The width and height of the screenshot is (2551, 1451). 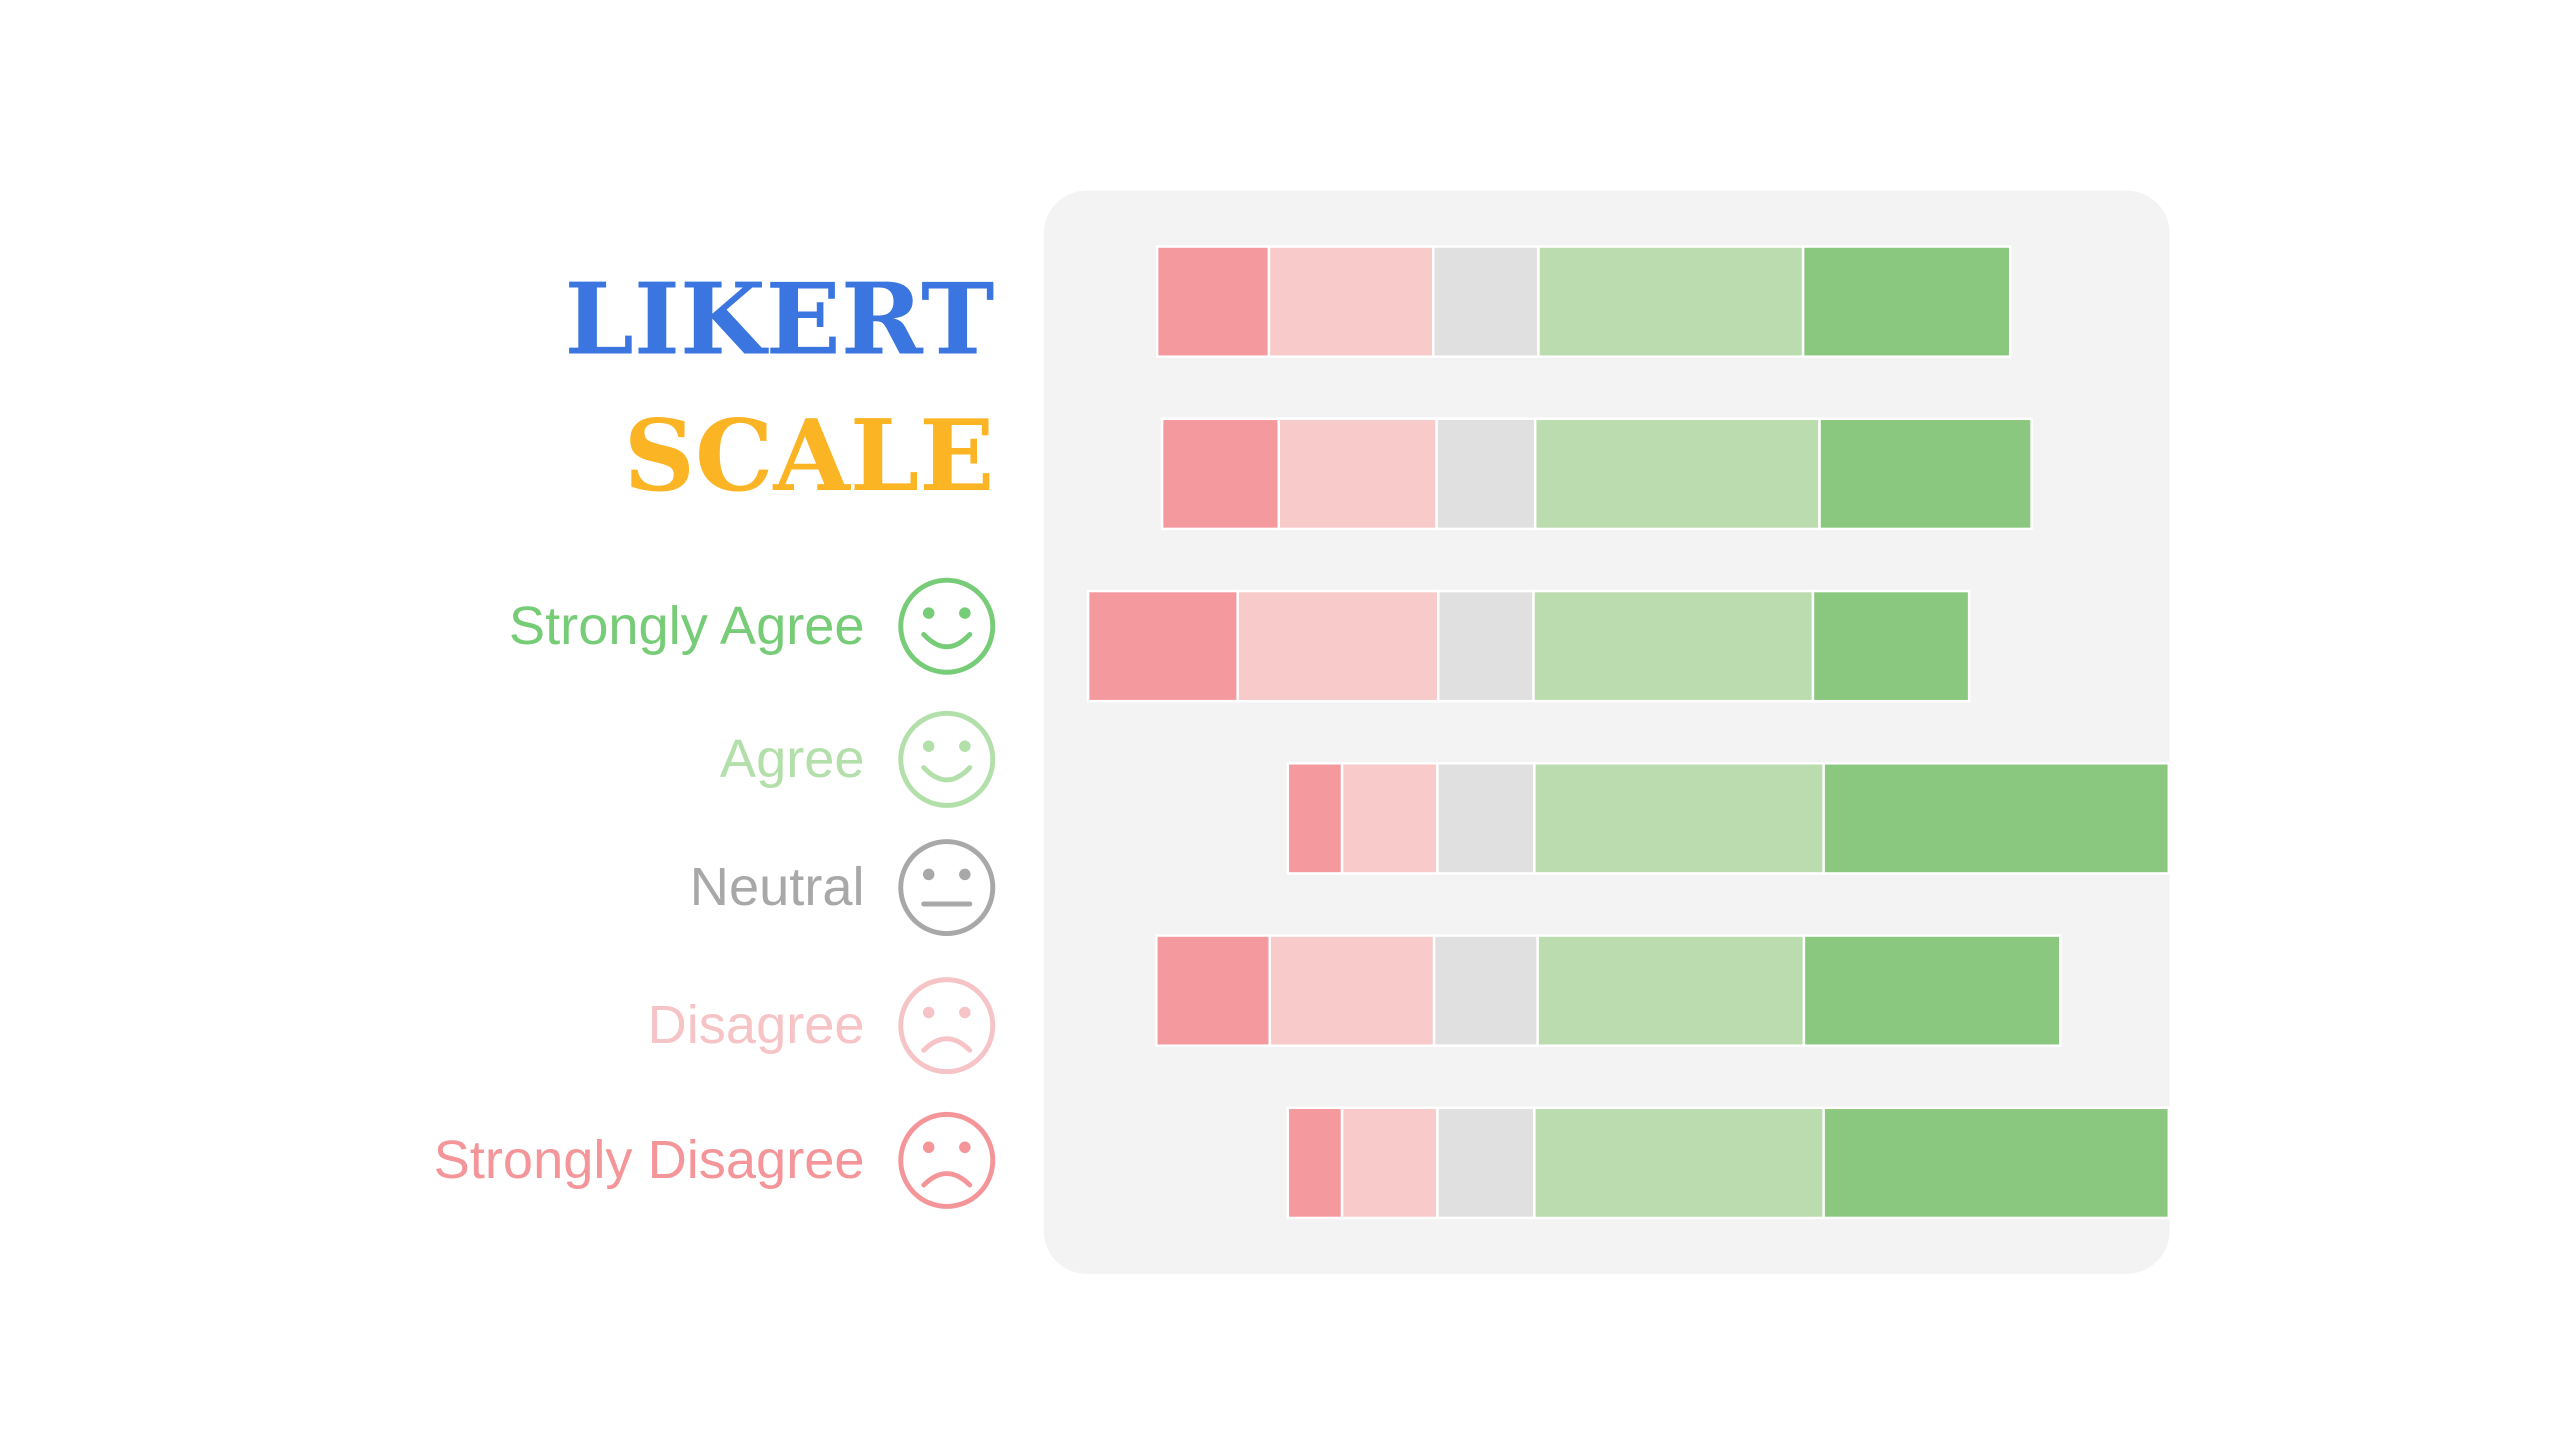 I want to click on legend-label: Agree, so click(x=792, y=759).